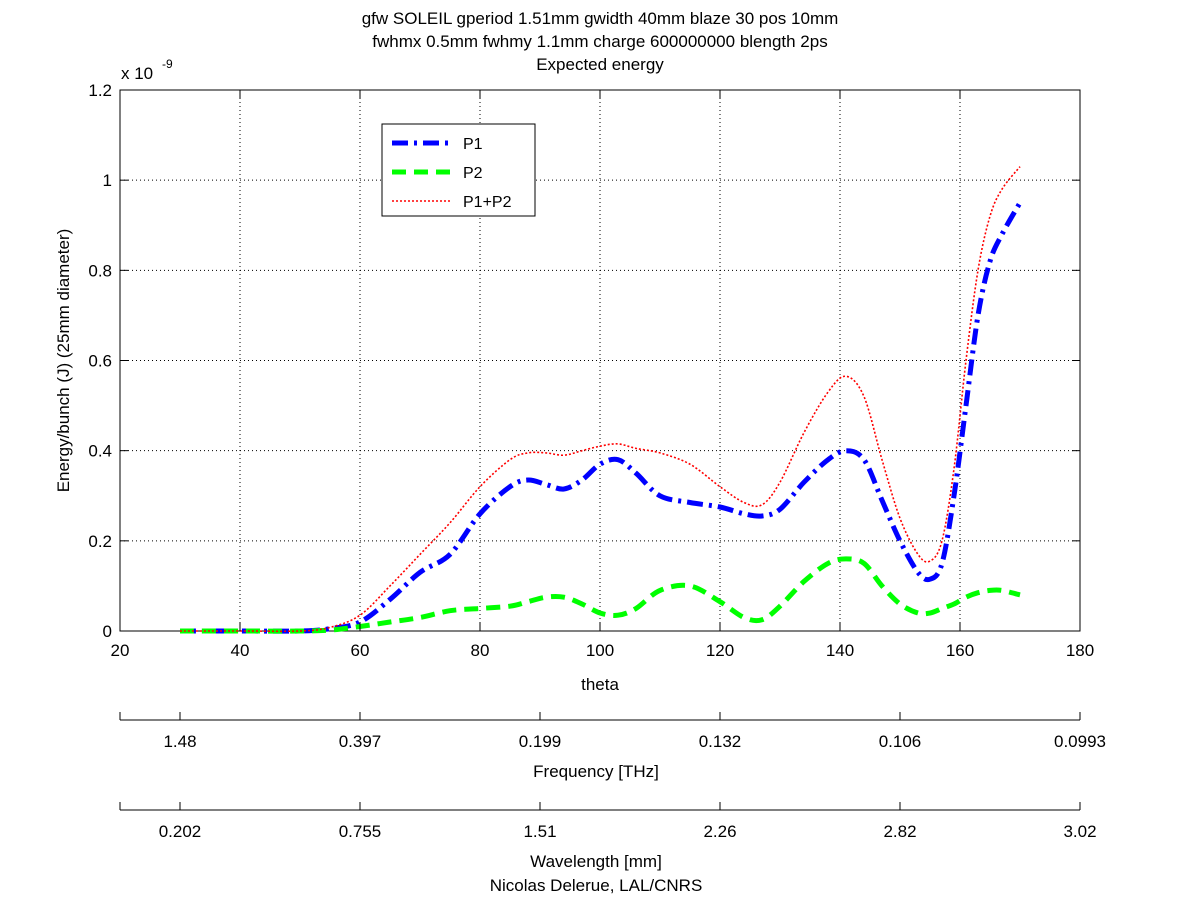 The image size is (1200, 901). Describe the element at coordinates (899, 831) in the screenshot. I see `secondary-tick-label: 2.82` at that location.